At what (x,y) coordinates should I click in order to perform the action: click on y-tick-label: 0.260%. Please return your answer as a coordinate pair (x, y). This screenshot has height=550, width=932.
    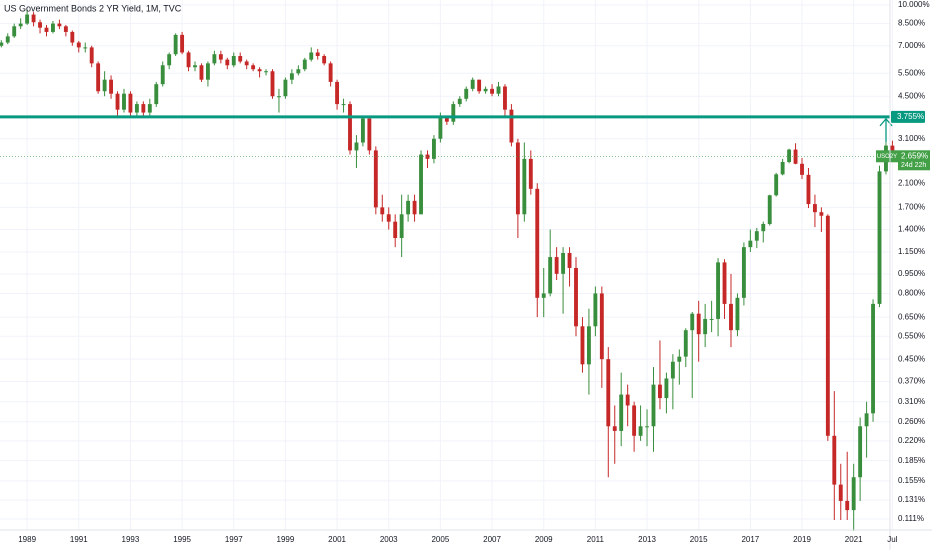
    Looking at the image, I should click on (911, 421).